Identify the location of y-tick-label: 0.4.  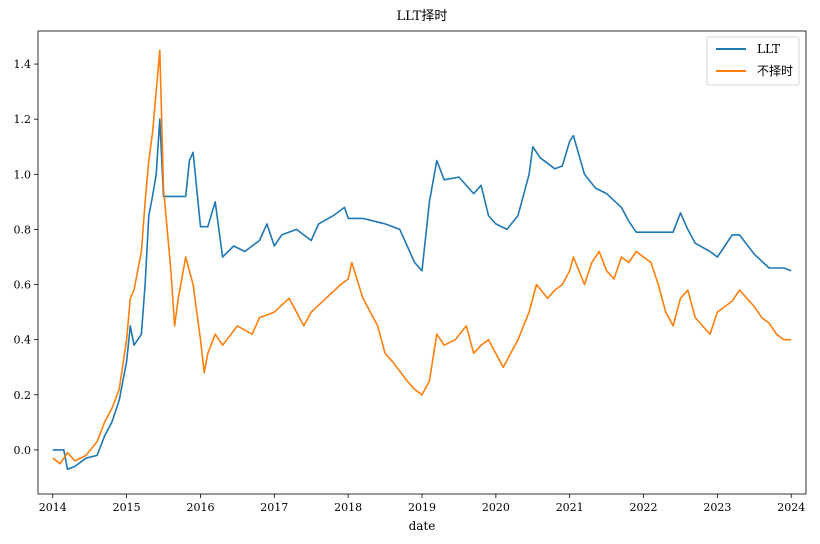
(23, 340).